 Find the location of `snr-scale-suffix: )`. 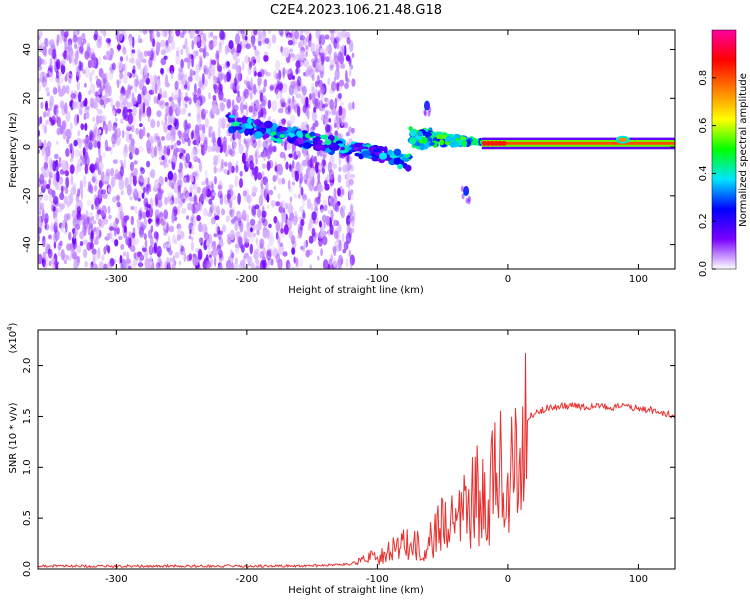

snr-scale-suffix: ) is located at coordinates (13, 324).